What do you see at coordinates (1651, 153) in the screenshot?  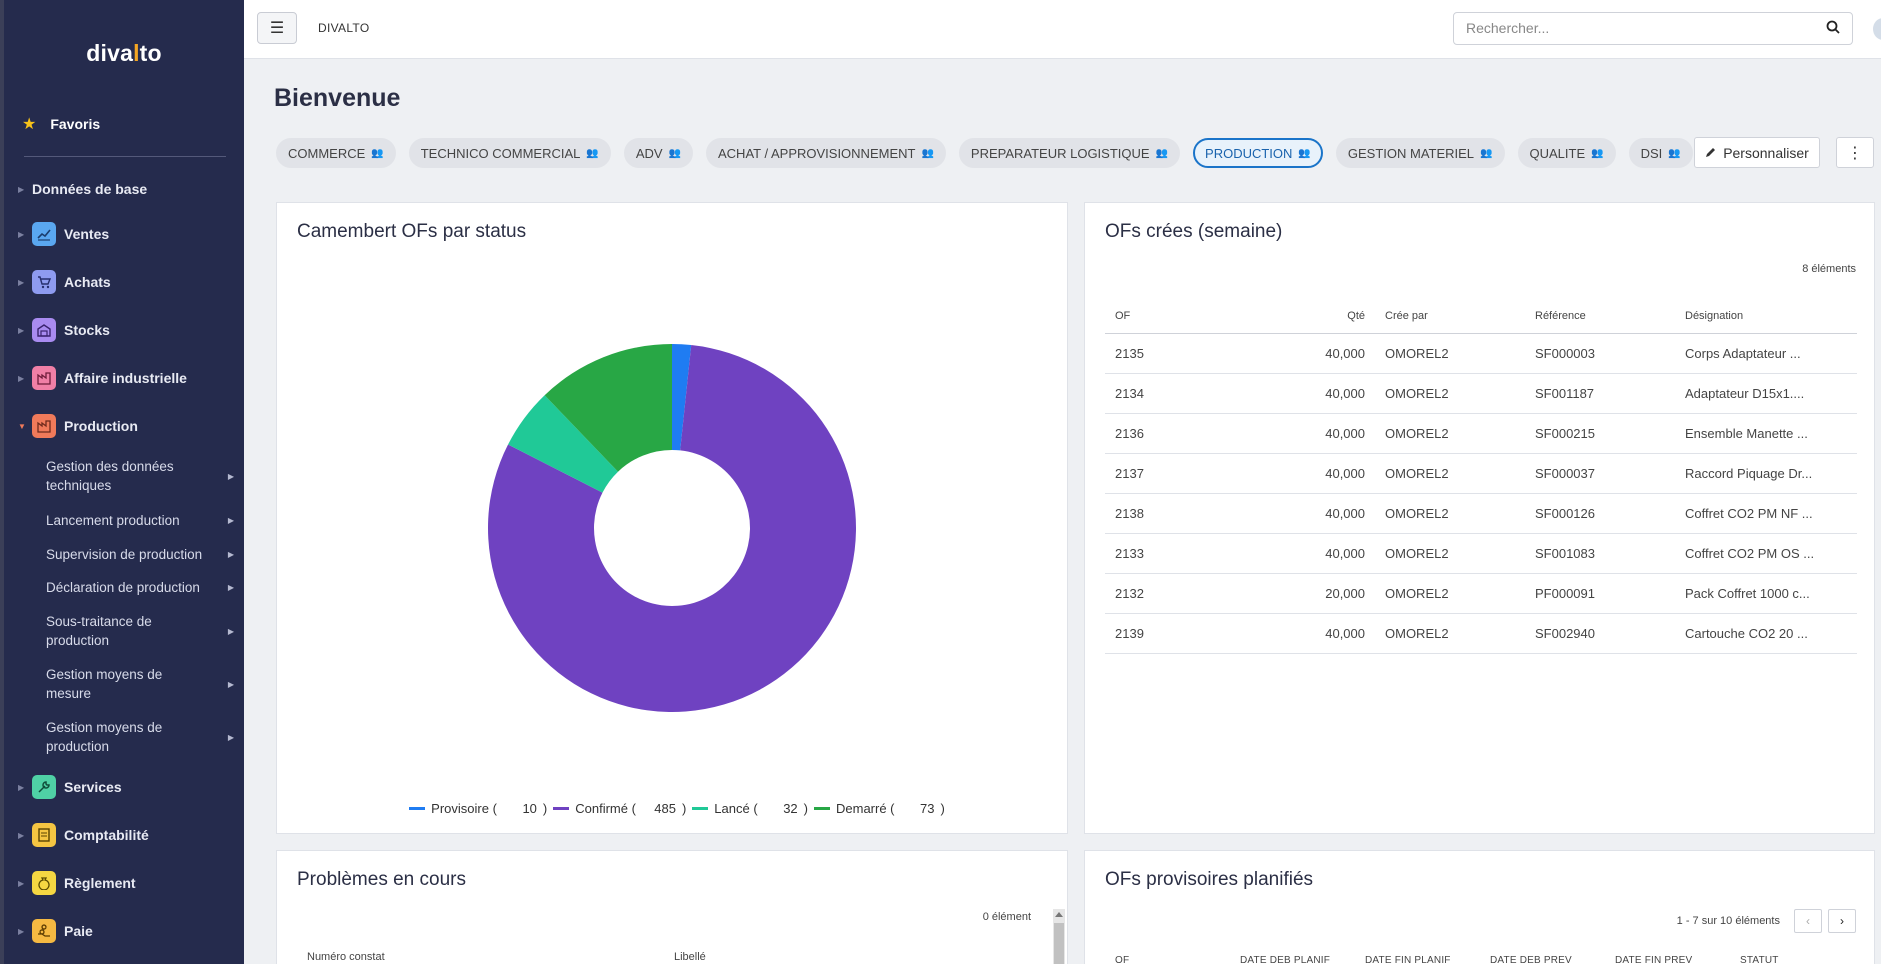 I see `chip-label: DSI` at bounding box center [1651, 153].